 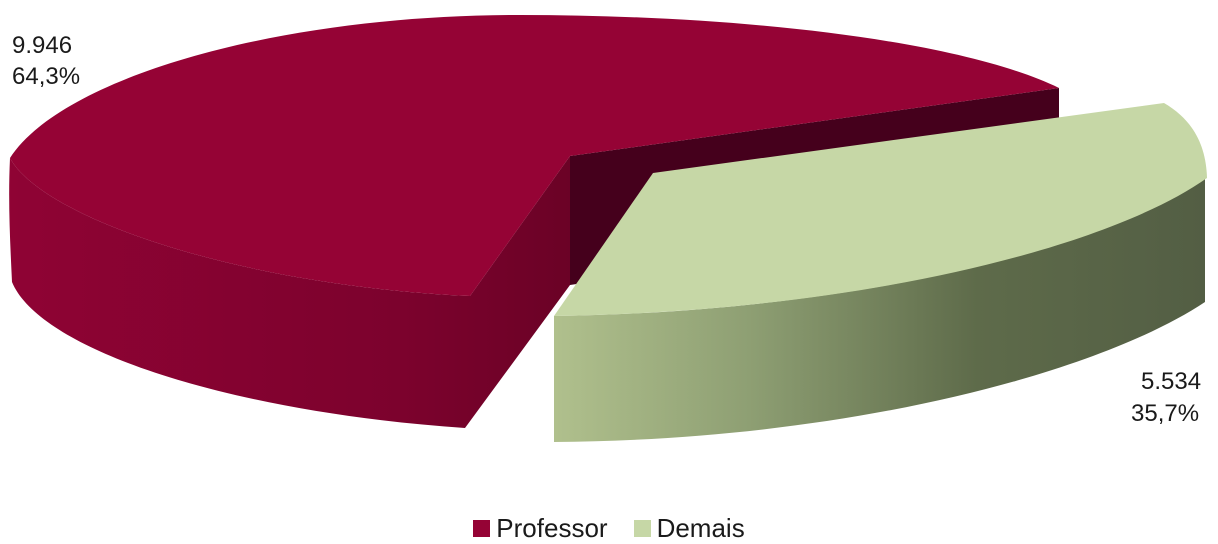 What do you see at coordinates (1171, 381) in the screenshot?
I see `data-label-demais-value: 5.534` at bounding box center [1171, 381].